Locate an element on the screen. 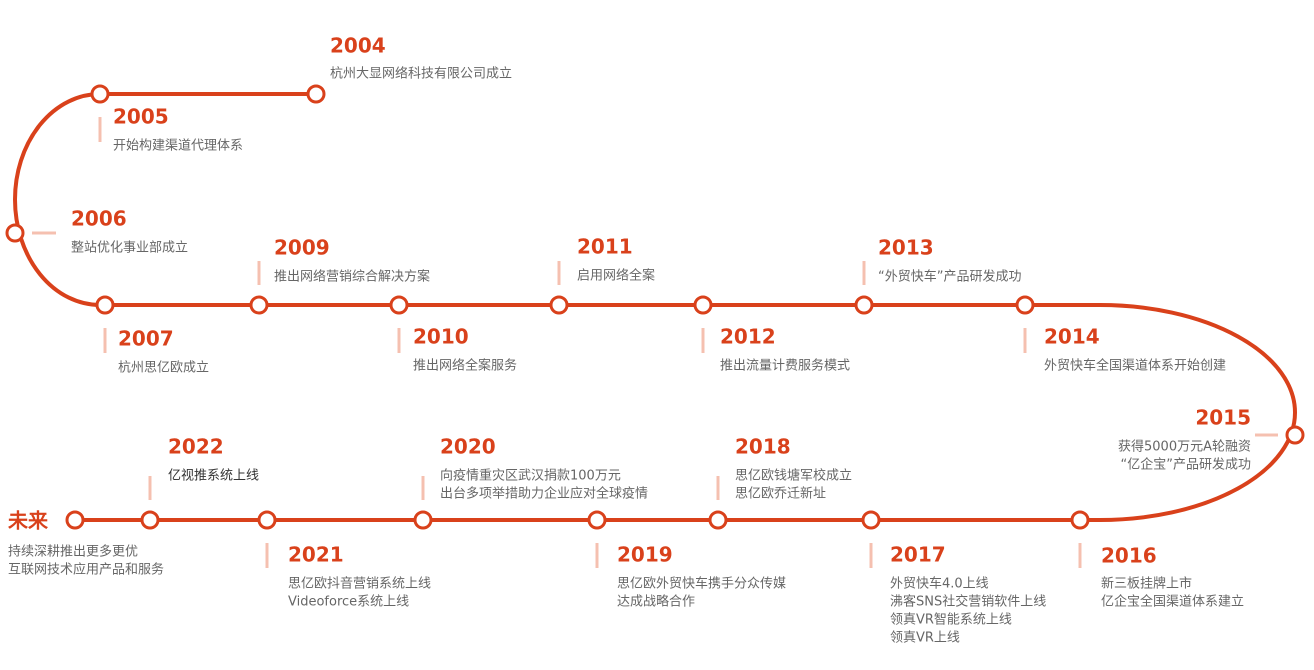 This screenshot has width=1314, height=670. milestone-desc: 开始构建渠道代理体系 is located at coordinates (178, 146).